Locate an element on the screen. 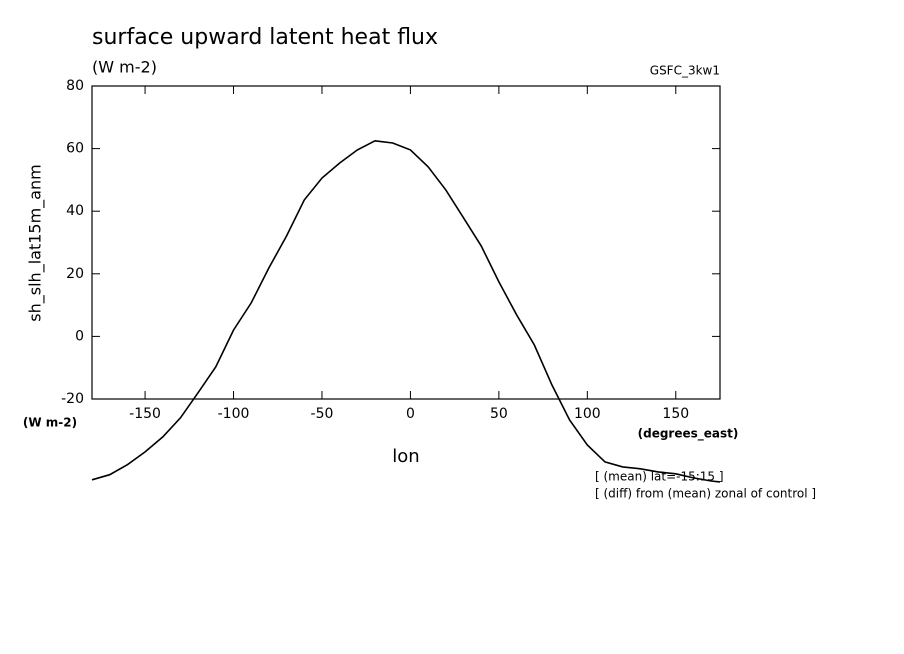 Image resolution: width=904 pixels, height=654 pixels. y-tick-label: -20 is located at coordinates (72, 399).